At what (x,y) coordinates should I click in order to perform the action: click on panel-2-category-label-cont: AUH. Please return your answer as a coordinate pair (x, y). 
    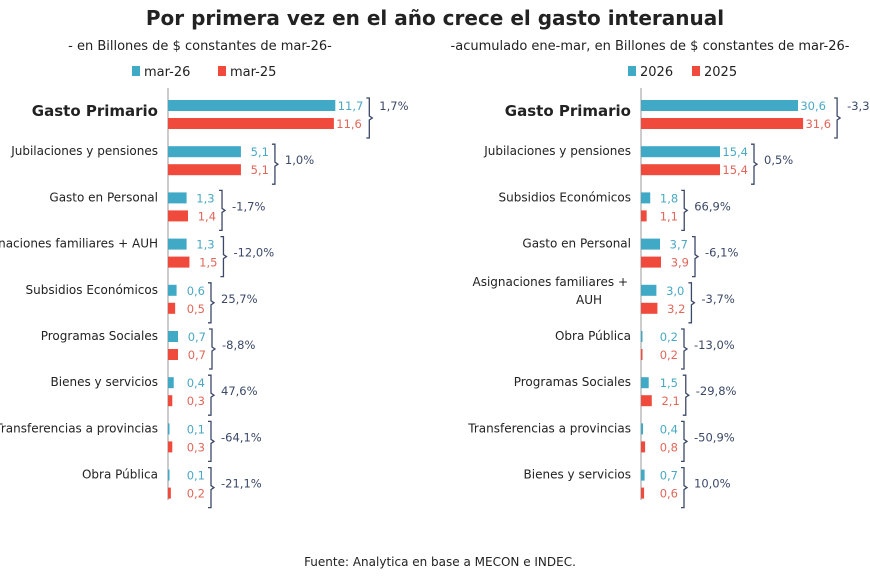
    Looking at the image, I should click on (589, 300).